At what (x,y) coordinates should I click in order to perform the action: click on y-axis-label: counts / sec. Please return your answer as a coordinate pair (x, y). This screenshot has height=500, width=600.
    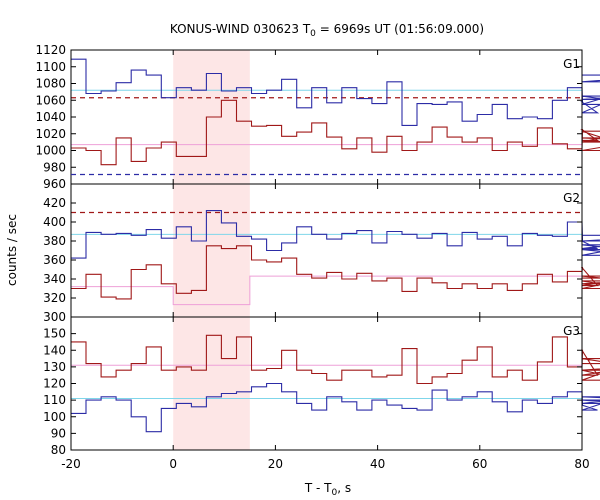
    Looking at the image, I should click on (12, 250).